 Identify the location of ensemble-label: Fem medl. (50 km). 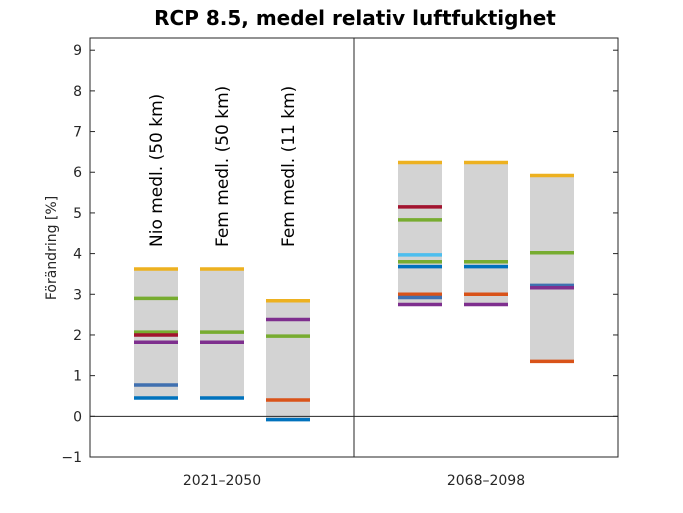
(223, 166).